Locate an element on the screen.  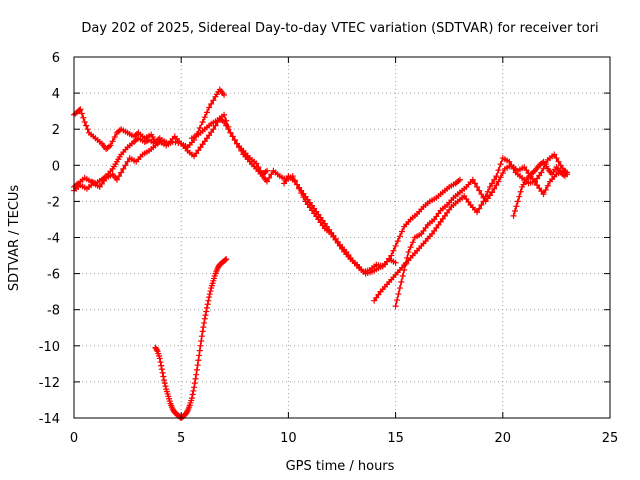
y-tick-label: 4 is located at coordinates (56, 94).